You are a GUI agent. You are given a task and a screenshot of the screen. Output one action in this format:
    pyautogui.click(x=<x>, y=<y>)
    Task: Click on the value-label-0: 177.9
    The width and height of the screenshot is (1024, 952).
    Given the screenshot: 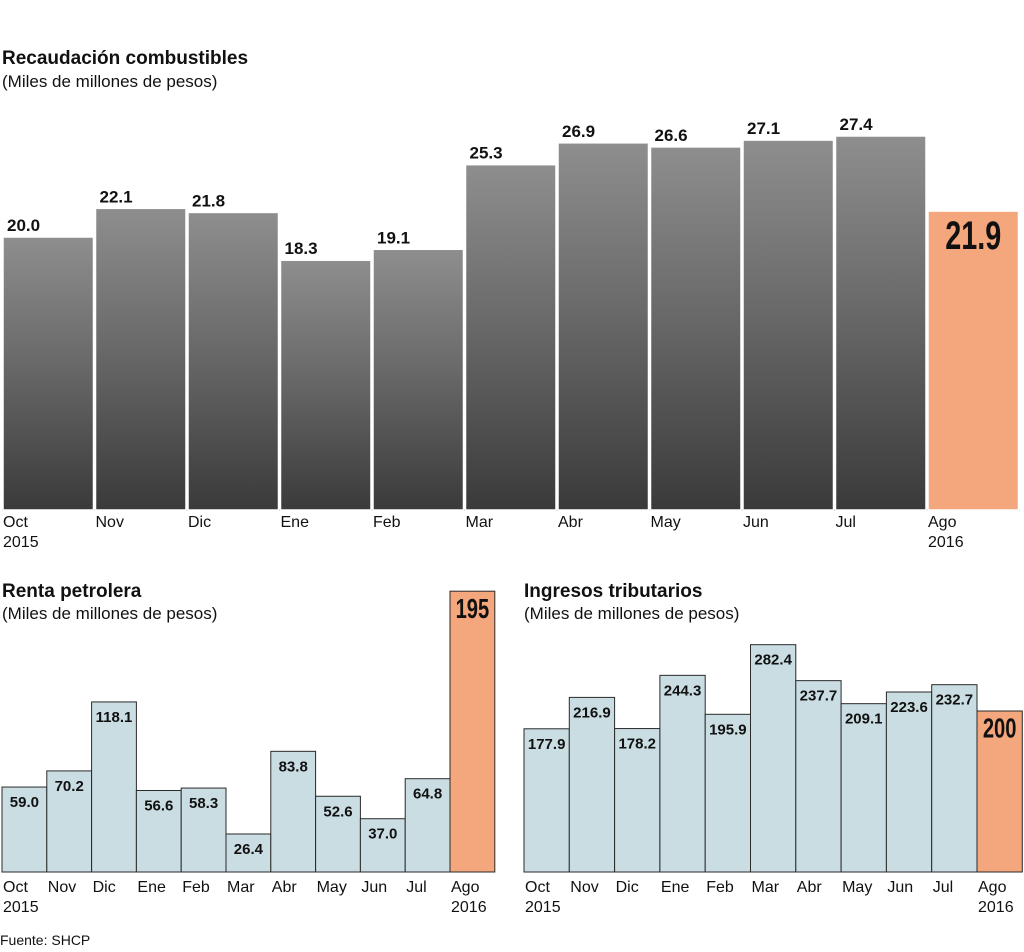 What is the action you would take?
    pyautogui.click(x=547, y=744)
    